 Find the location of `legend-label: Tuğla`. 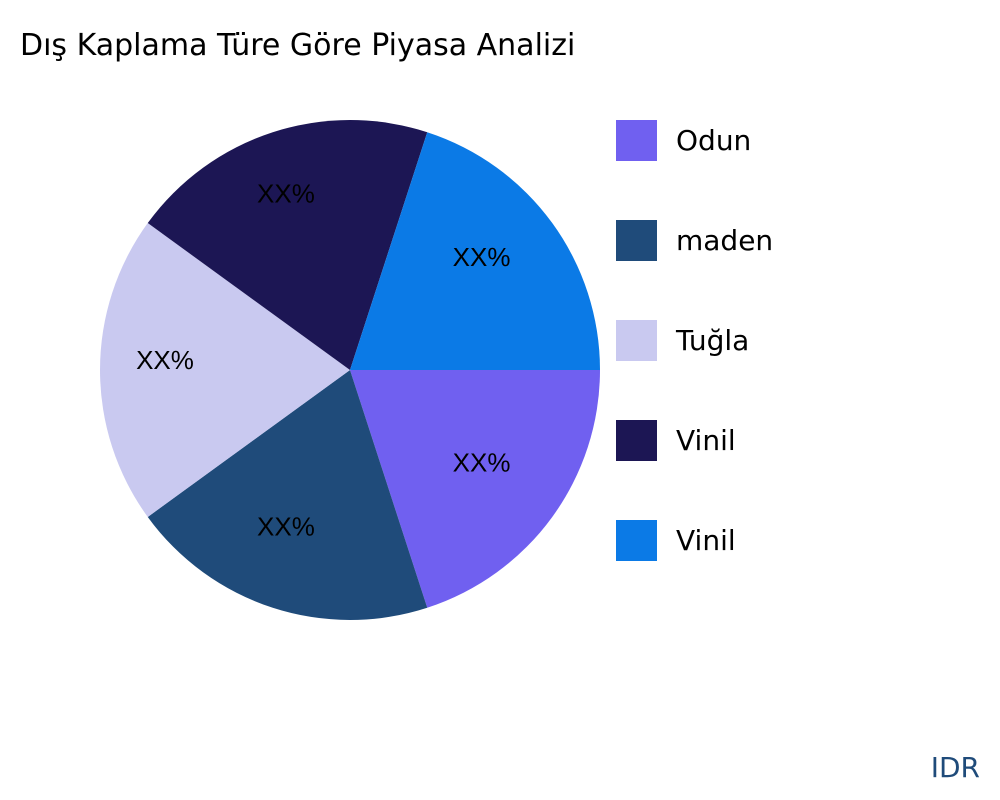

legend-label: Tuğla is located at coordinates (713, 340).